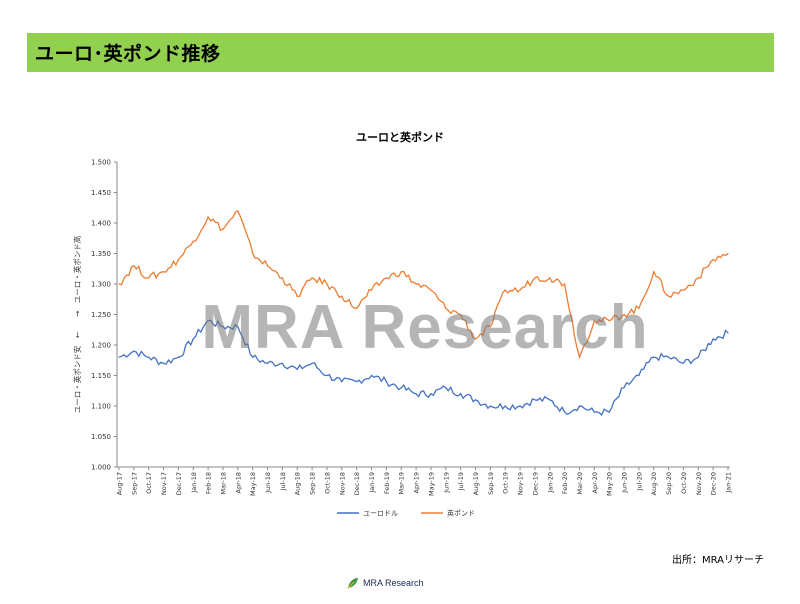 The width and height of the screenshot is (800, 604). I want to click on x-tick-label: Sep-19, so click(491, 483).